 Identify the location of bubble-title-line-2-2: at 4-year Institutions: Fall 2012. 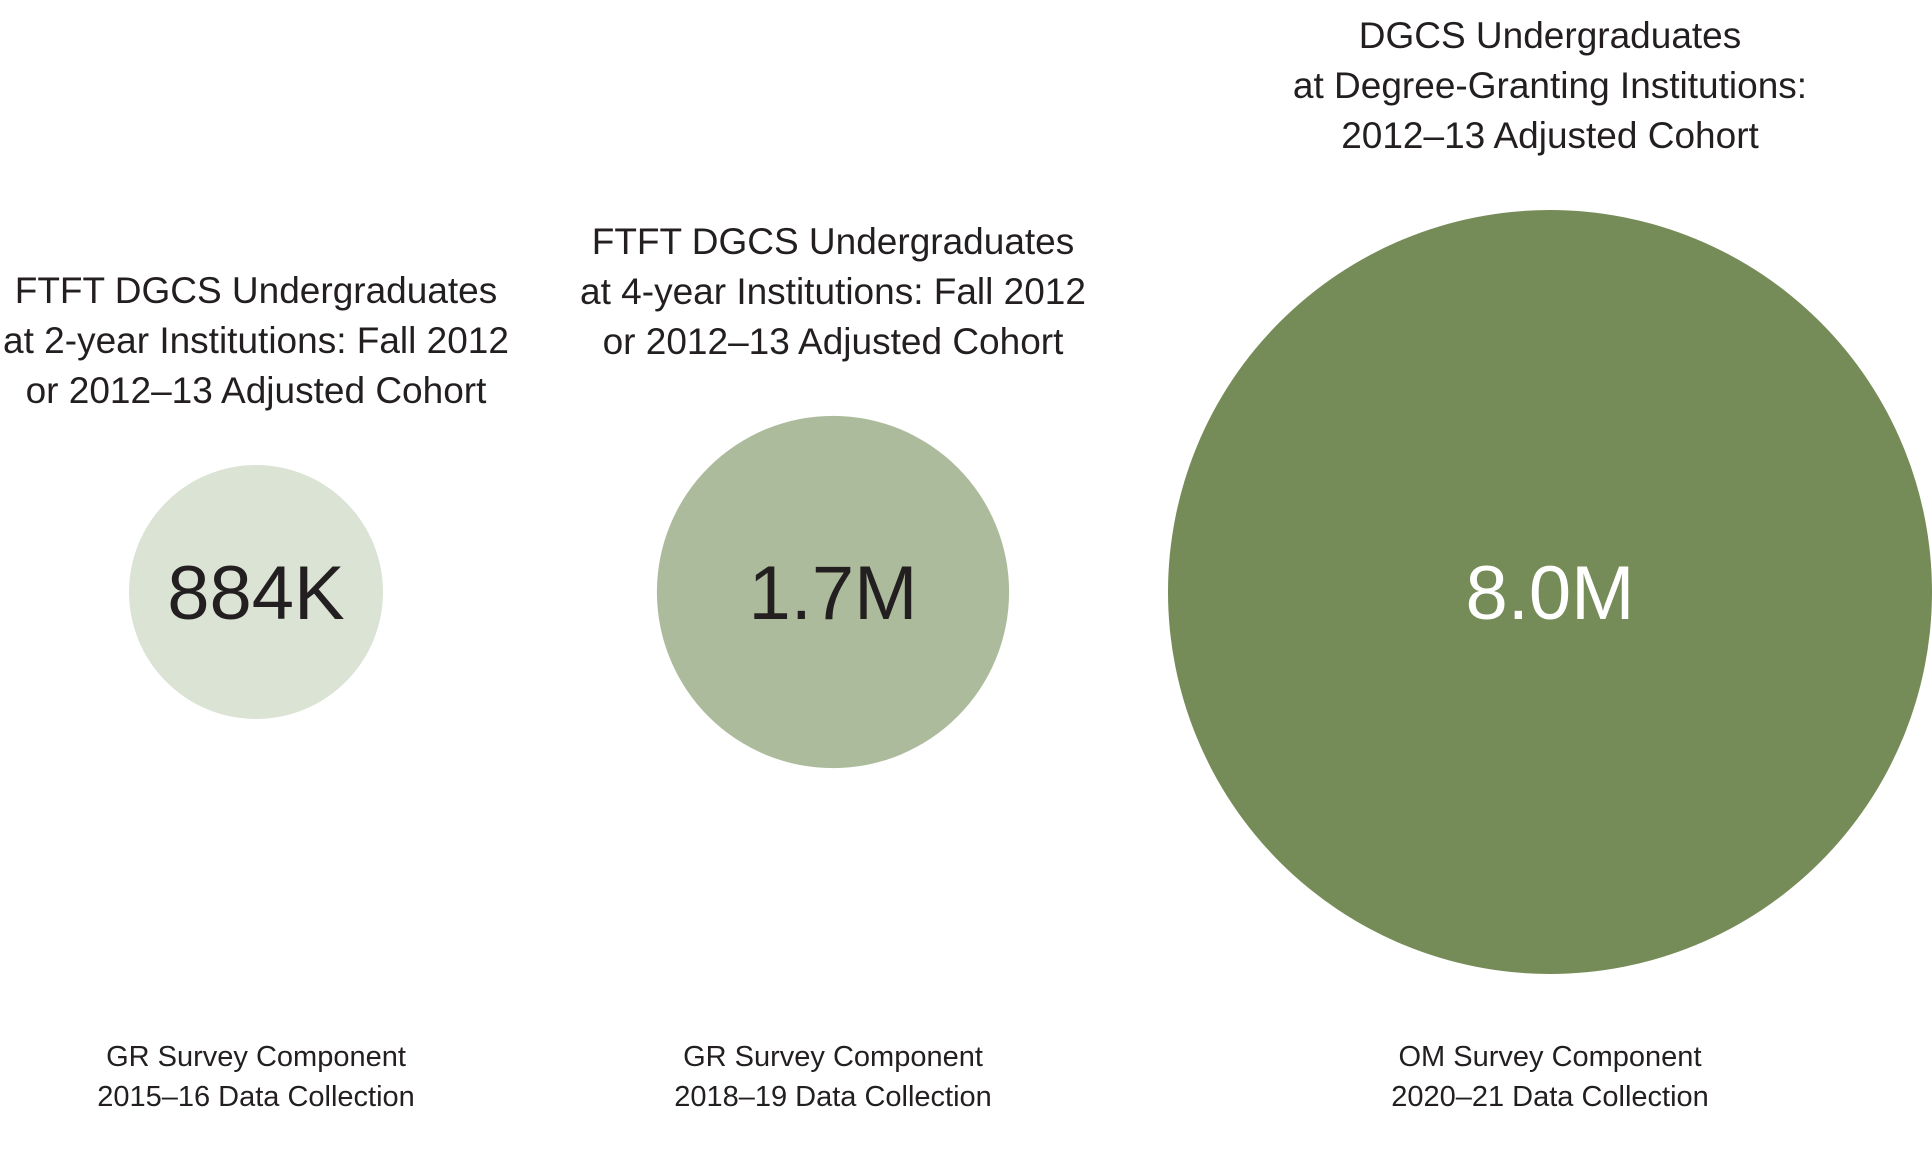
(833, 291).